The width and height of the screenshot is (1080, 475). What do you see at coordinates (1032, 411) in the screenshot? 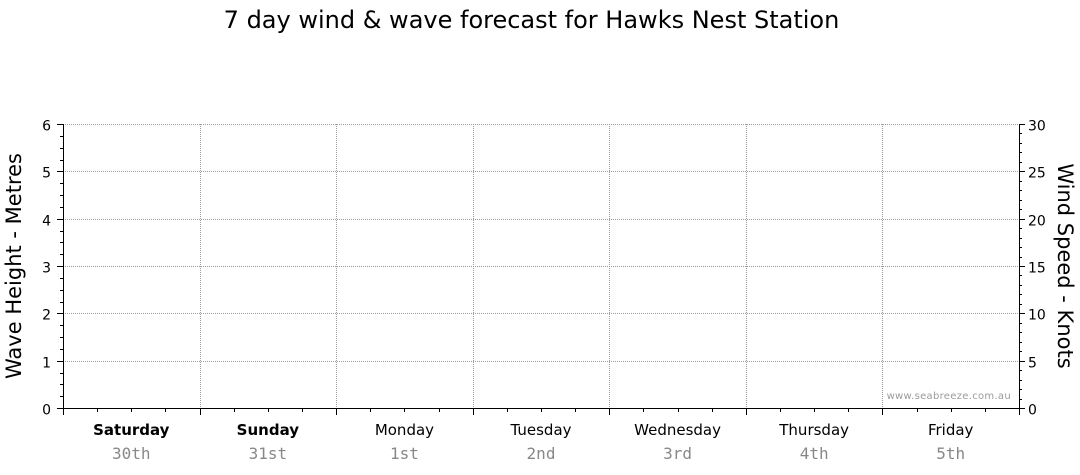
I see `y-right-tick-label: 0` at bounding box center [1032, 411].